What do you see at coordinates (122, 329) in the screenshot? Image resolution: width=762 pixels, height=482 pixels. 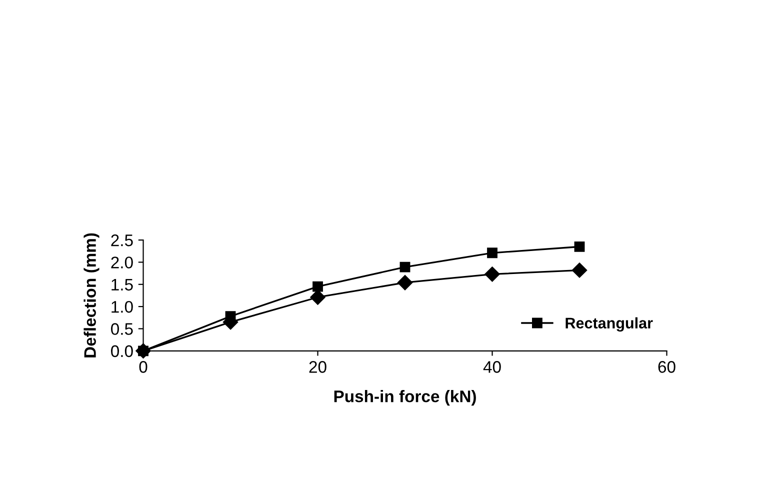 I see `y-tick-label: 0.5` at bounding box center [122, 329].